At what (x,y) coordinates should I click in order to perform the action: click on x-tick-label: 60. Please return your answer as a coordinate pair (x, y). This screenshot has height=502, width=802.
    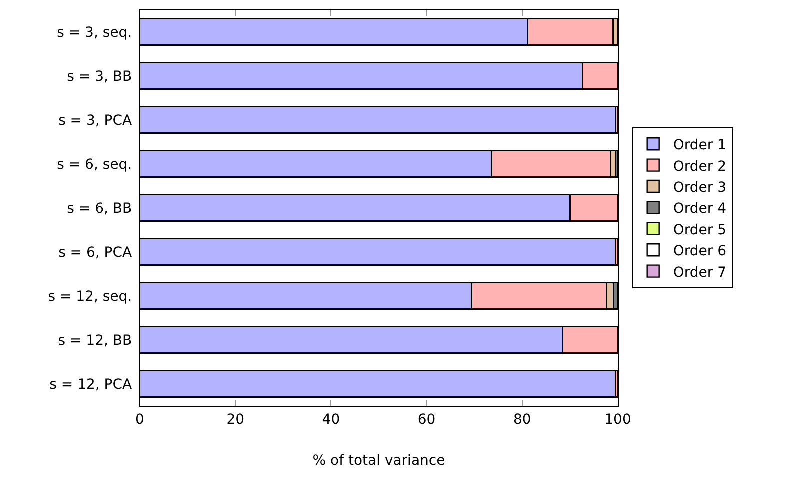
    Looking at the image, I should click on (427, 420).